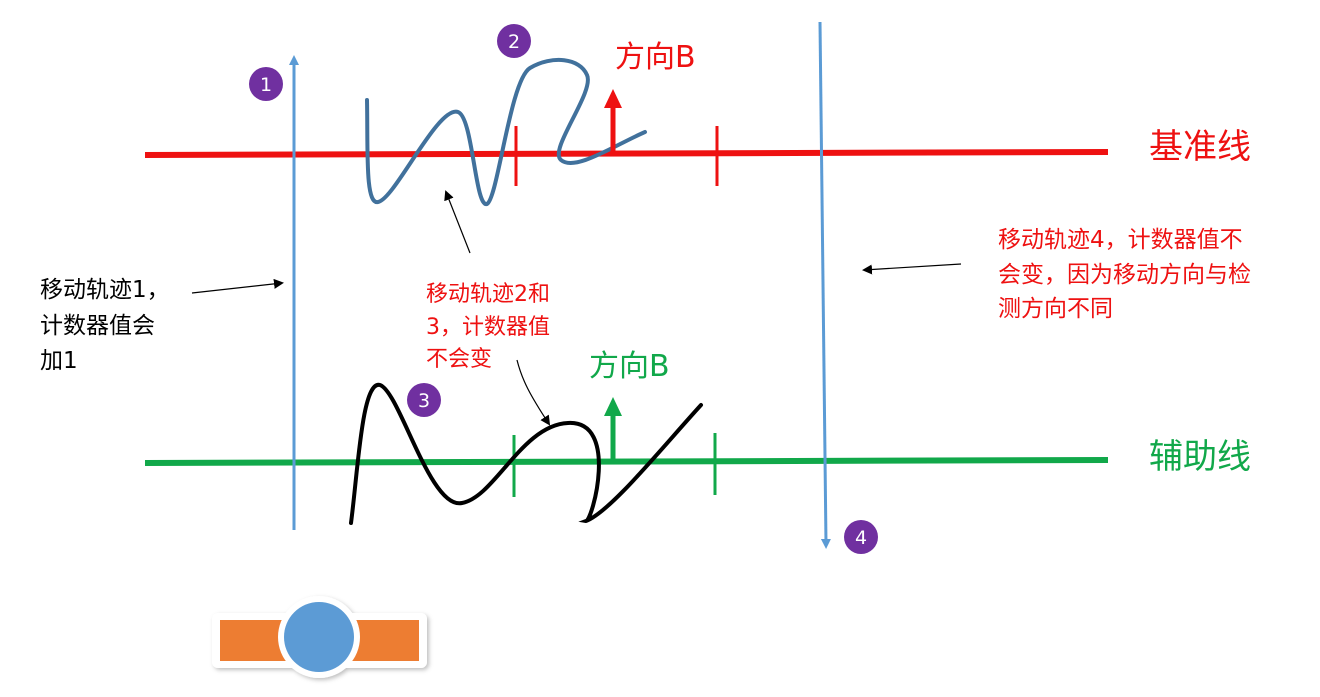  I want to click on note-track23: 移动轨迹2和 3，计数器值 不会变, so click(488, 327).